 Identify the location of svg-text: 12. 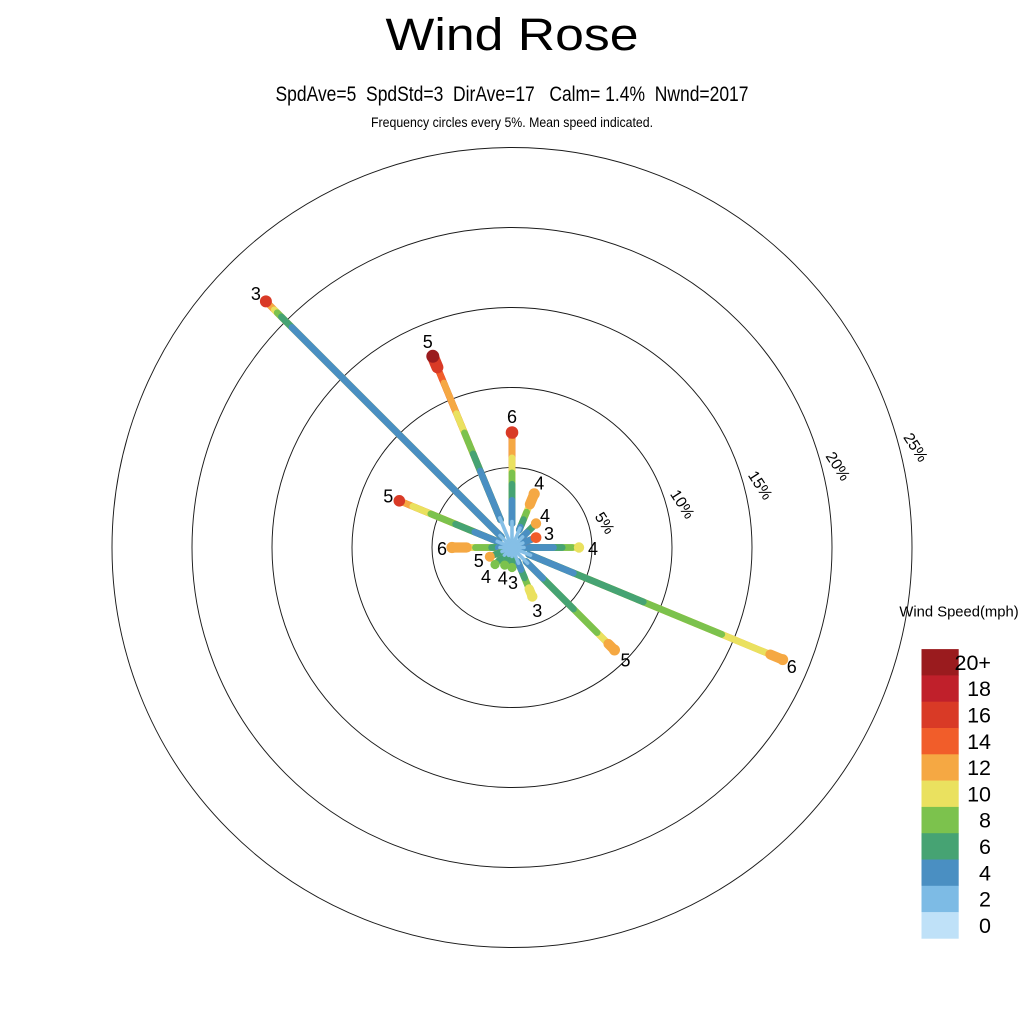
(979, 768).